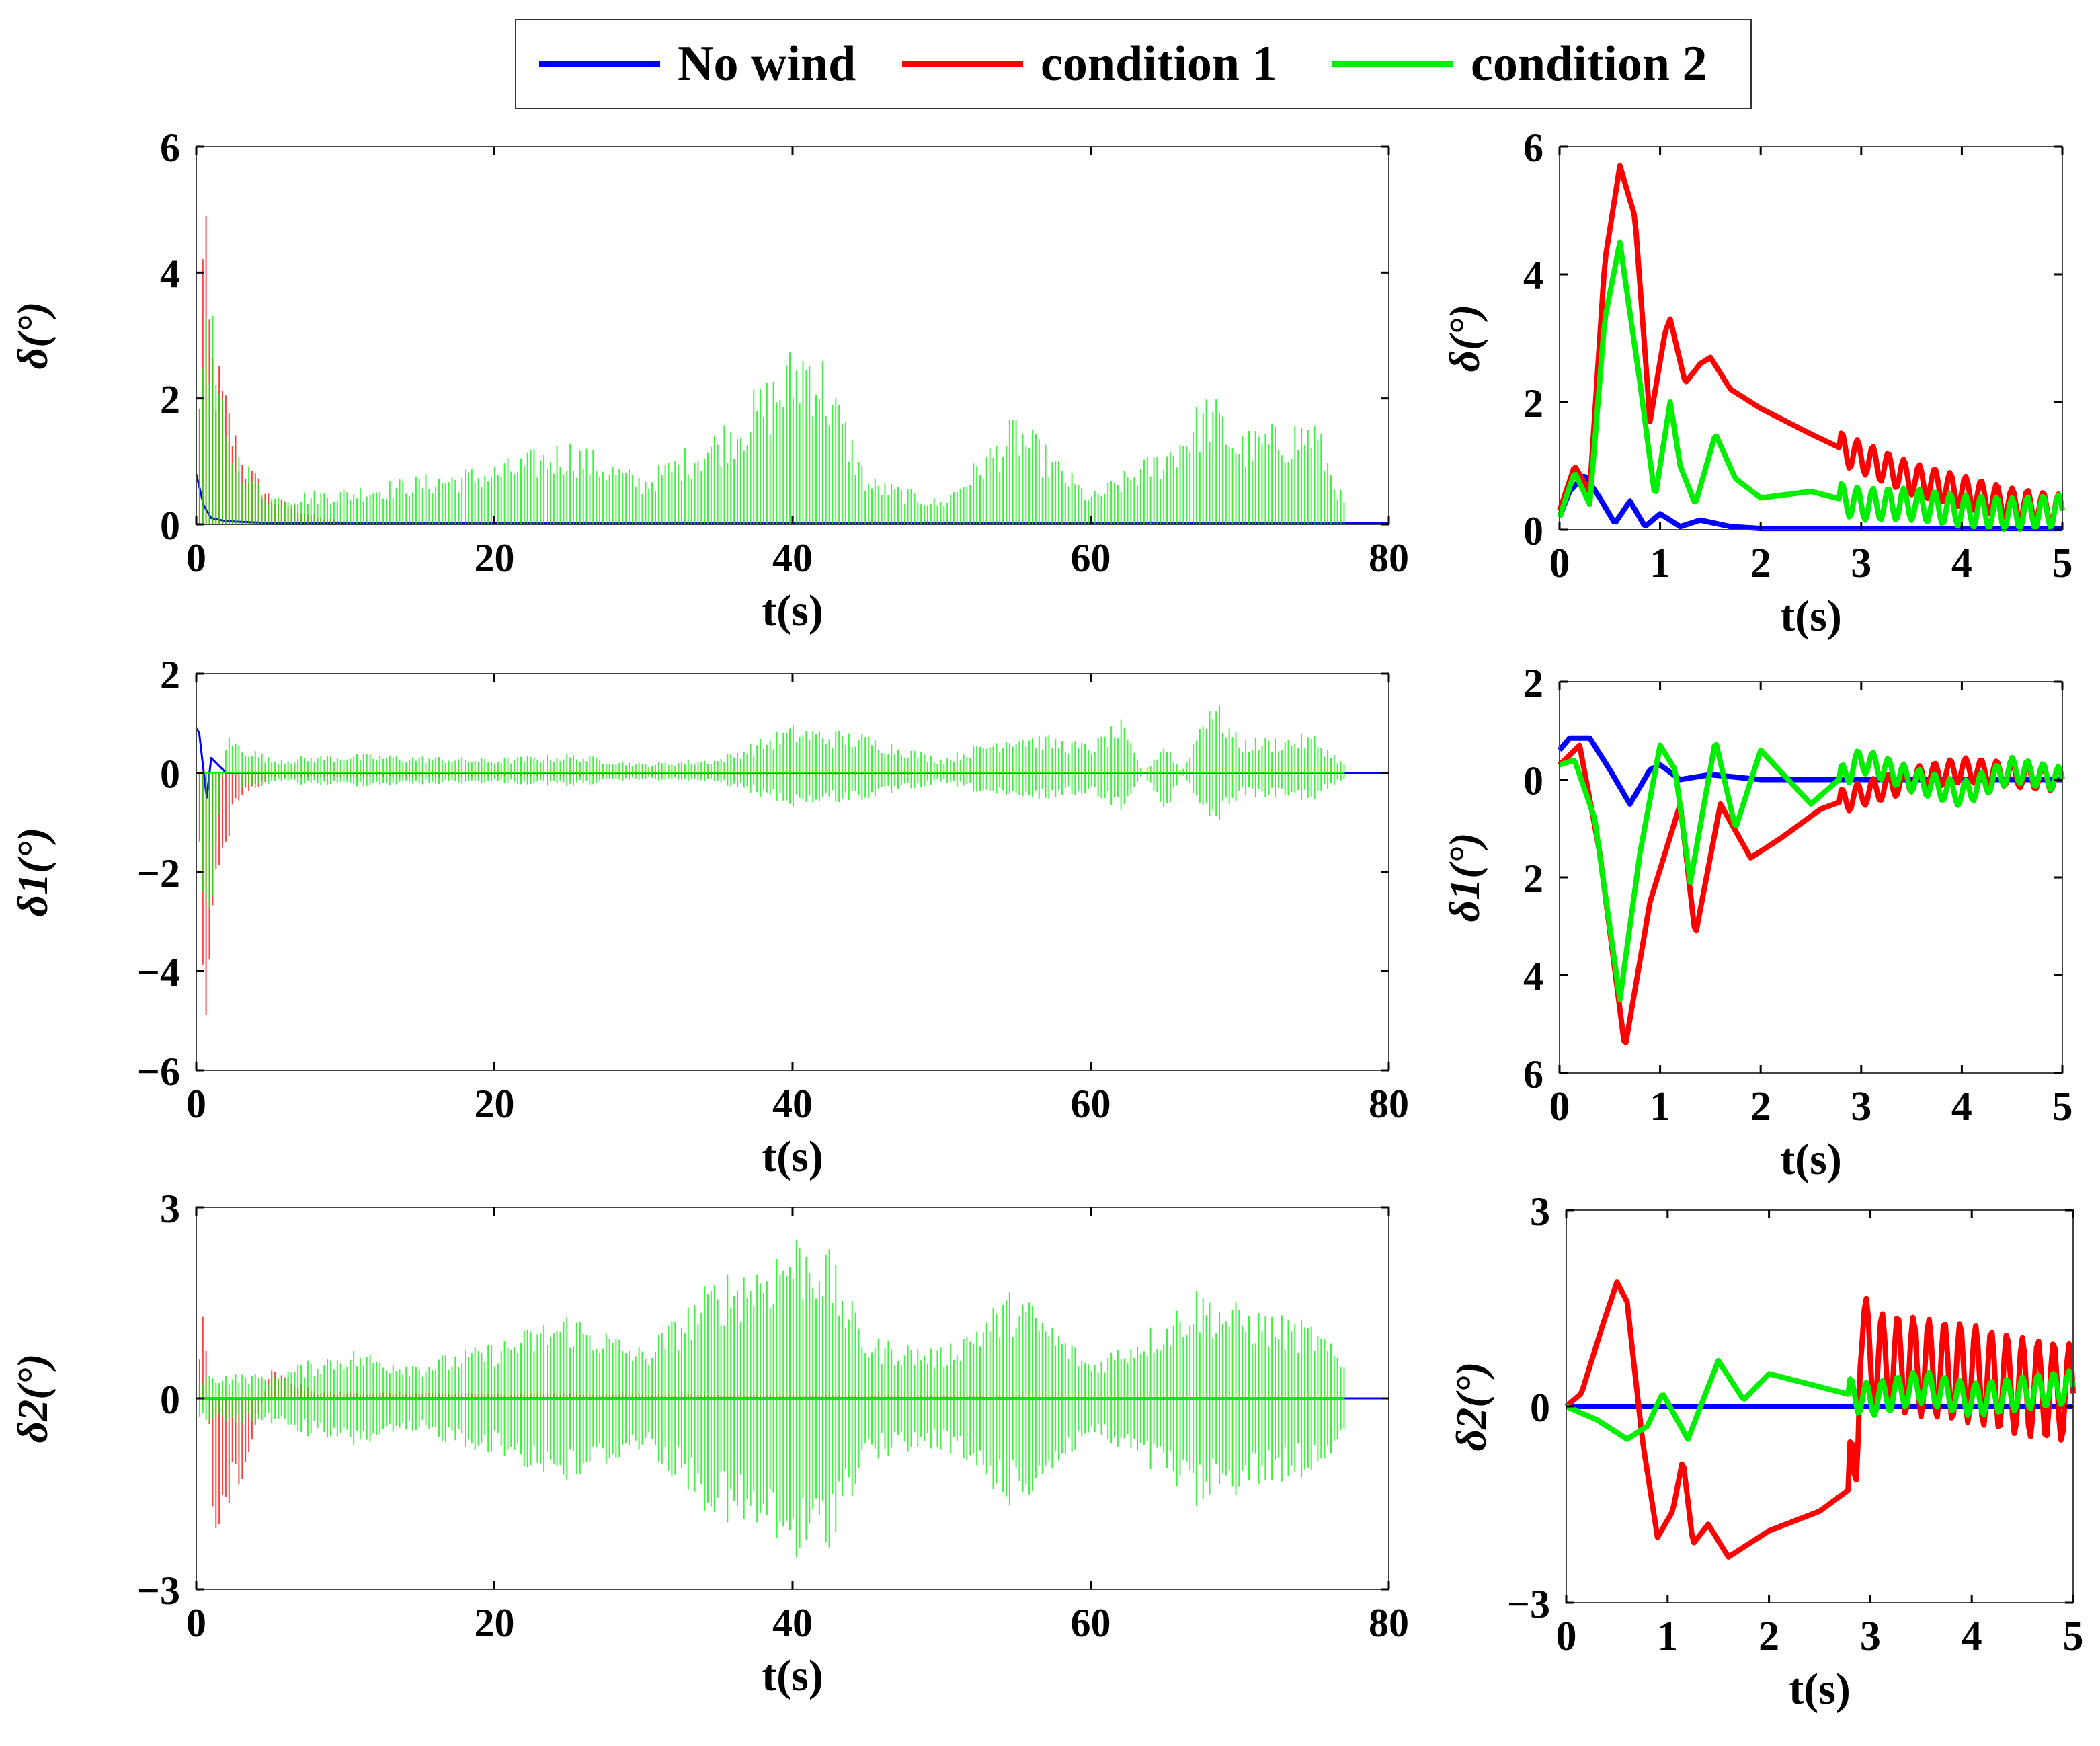 The width and height of the screenshot is (2100, 1746). Describe the element at coordinates (1810, 502) in the screenshot. I see `series-no-wind` at that location.